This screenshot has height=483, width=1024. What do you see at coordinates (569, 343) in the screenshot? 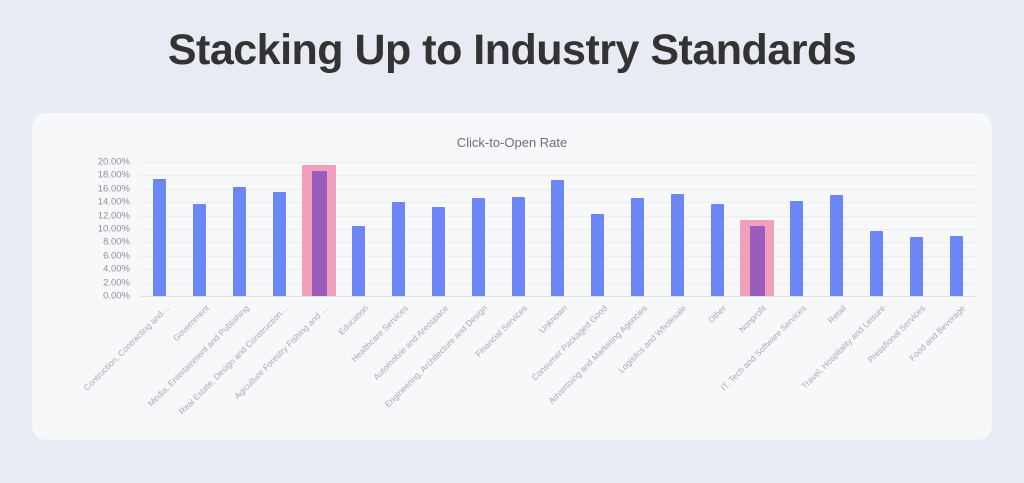
I see `x-axis-tick-label: Consumer Packaged Good` at bounding box center [569, 343].